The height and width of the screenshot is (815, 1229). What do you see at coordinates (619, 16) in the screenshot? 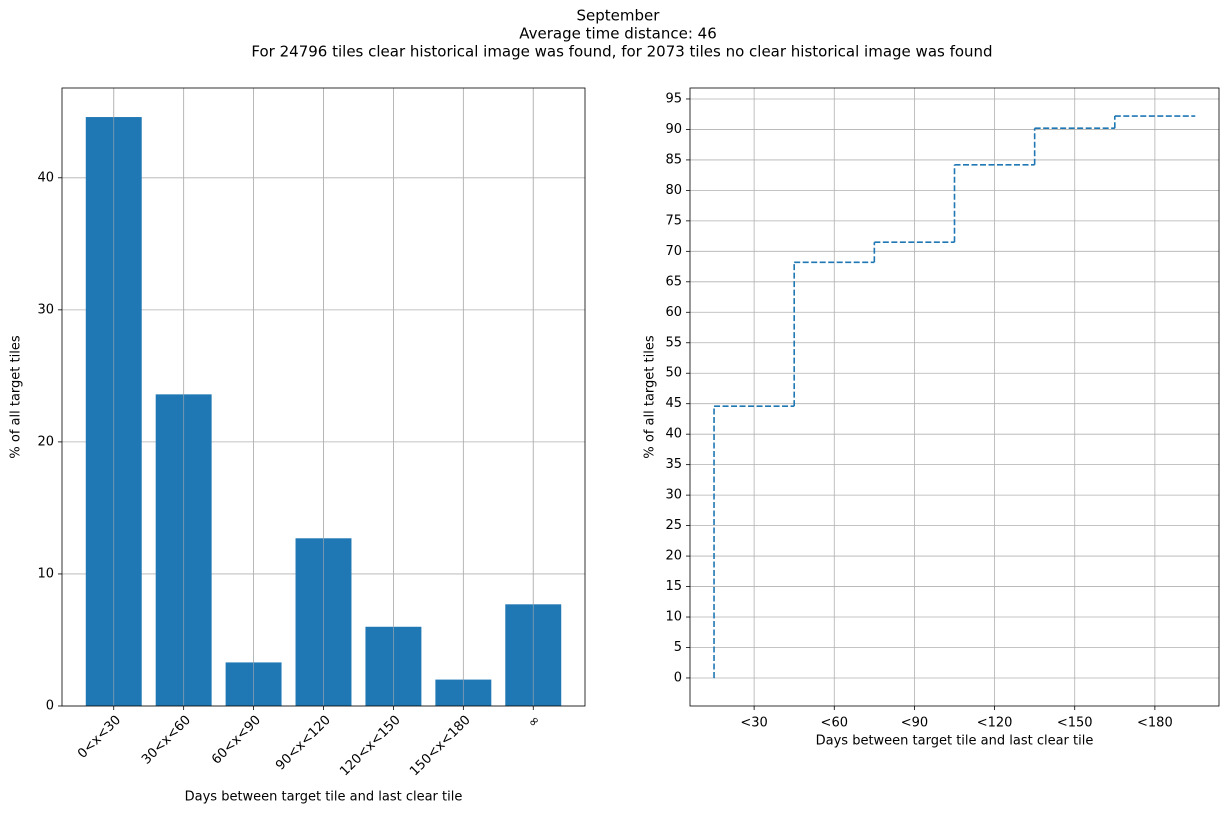
I see `title-line: September` at bounding box center [619, 16].